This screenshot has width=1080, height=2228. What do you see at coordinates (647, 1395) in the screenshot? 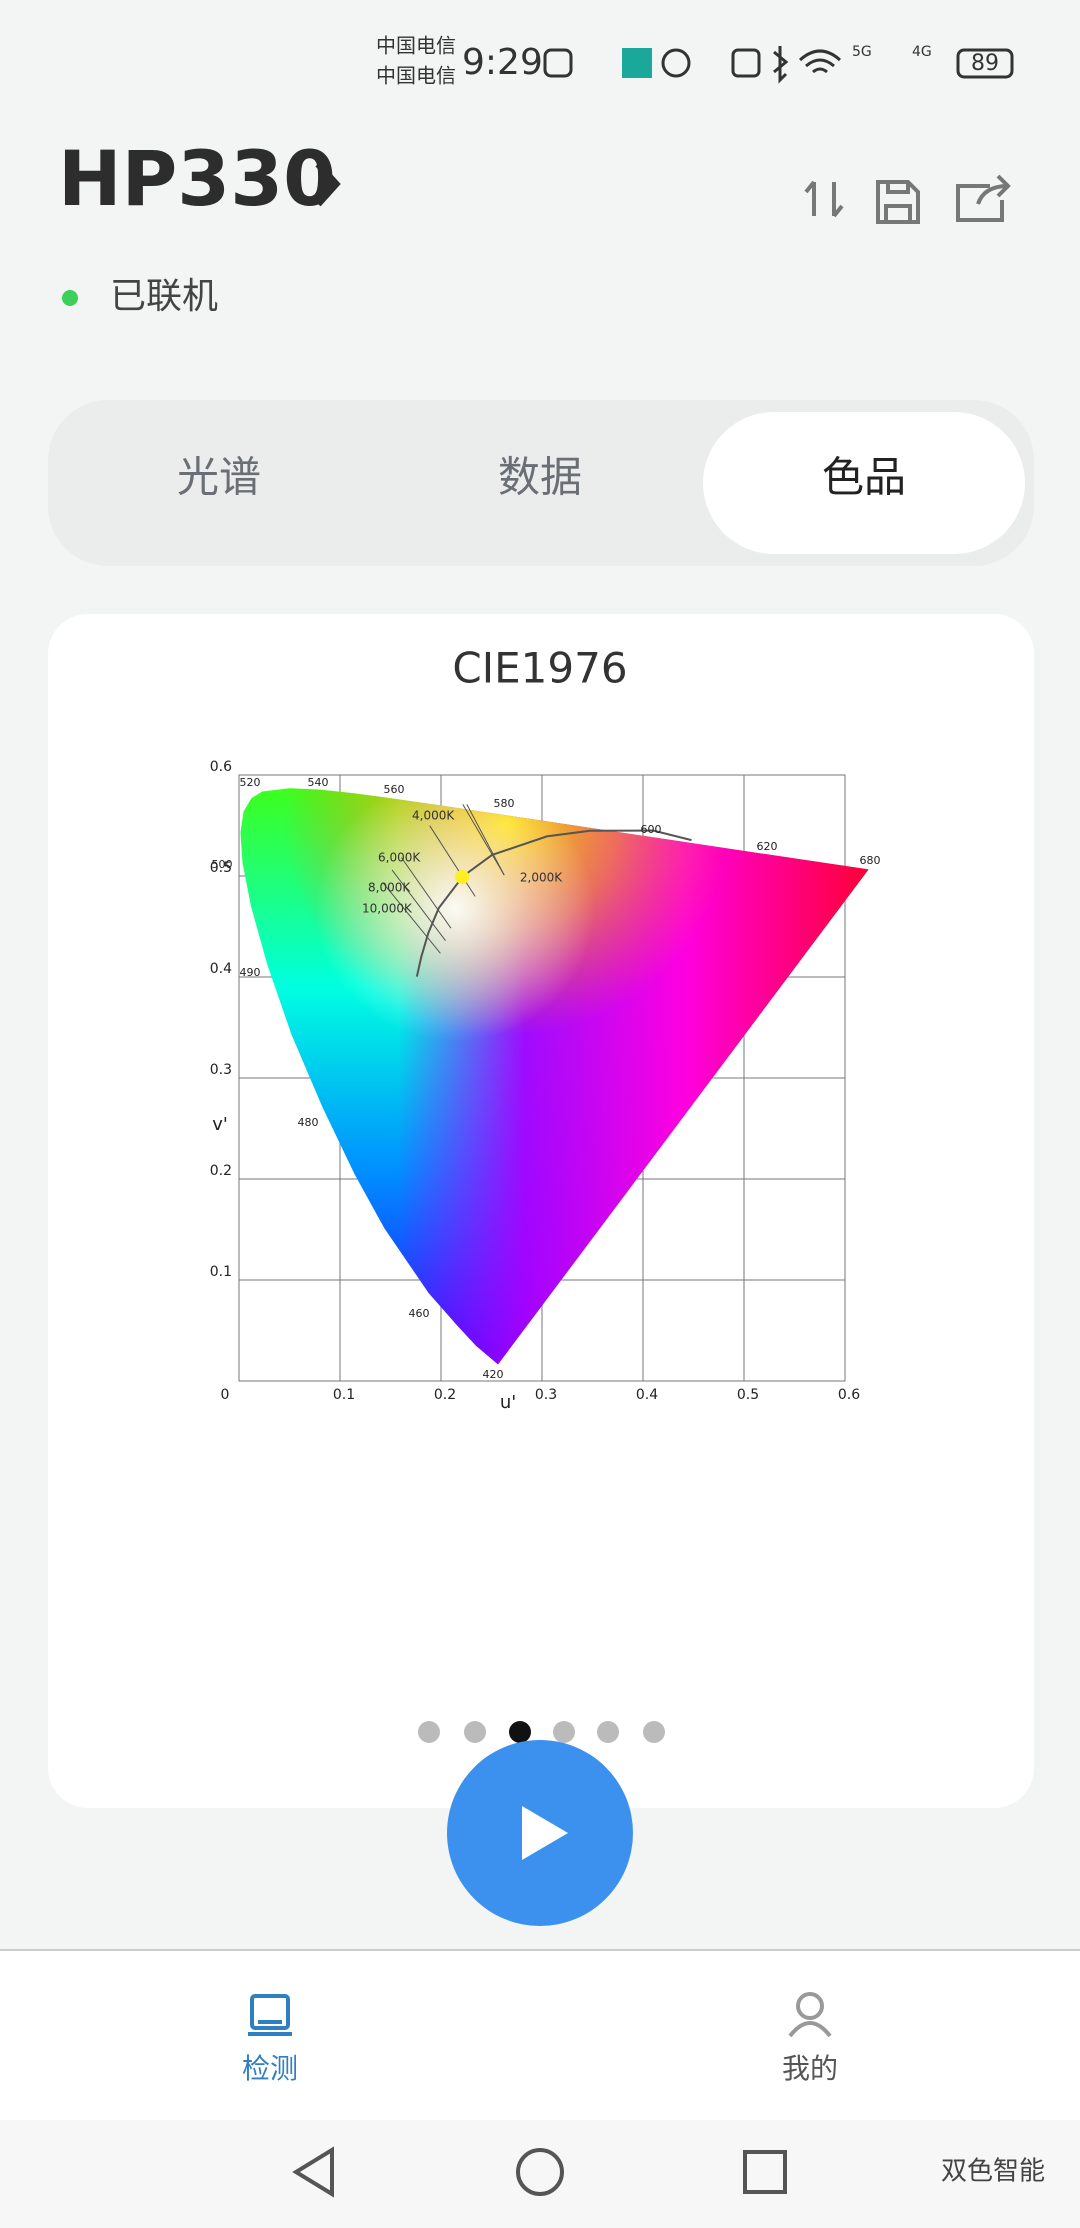
I see `x-tick-label: 0.4` at bounding box center [647, 1395].